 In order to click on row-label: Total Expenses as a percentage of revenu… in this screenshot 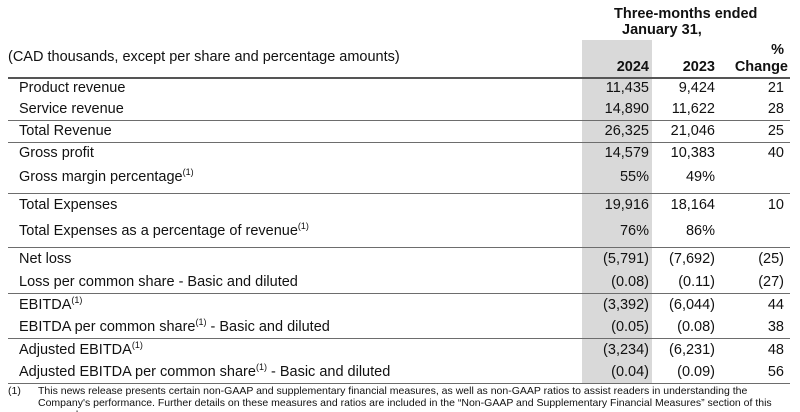, I will do `click(164, 231)`.